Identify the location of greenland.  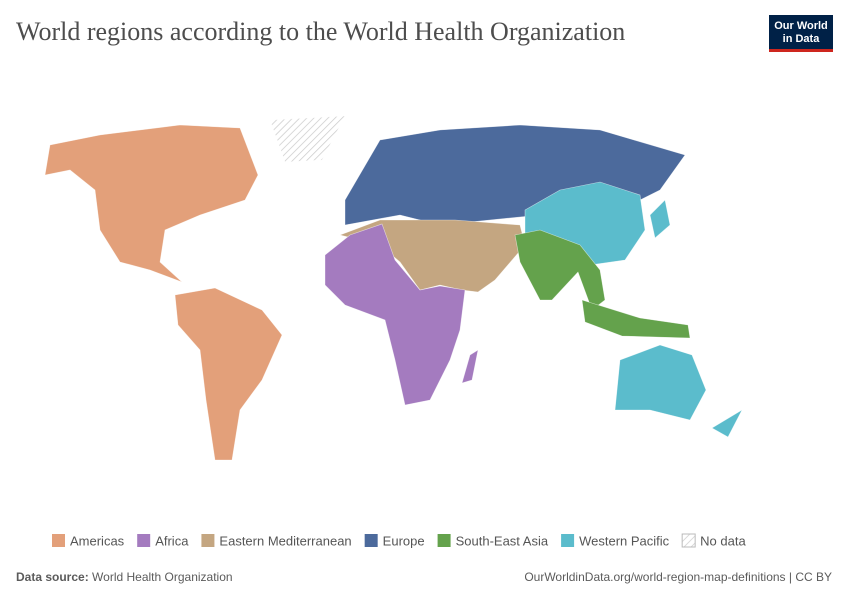
(307, 139).